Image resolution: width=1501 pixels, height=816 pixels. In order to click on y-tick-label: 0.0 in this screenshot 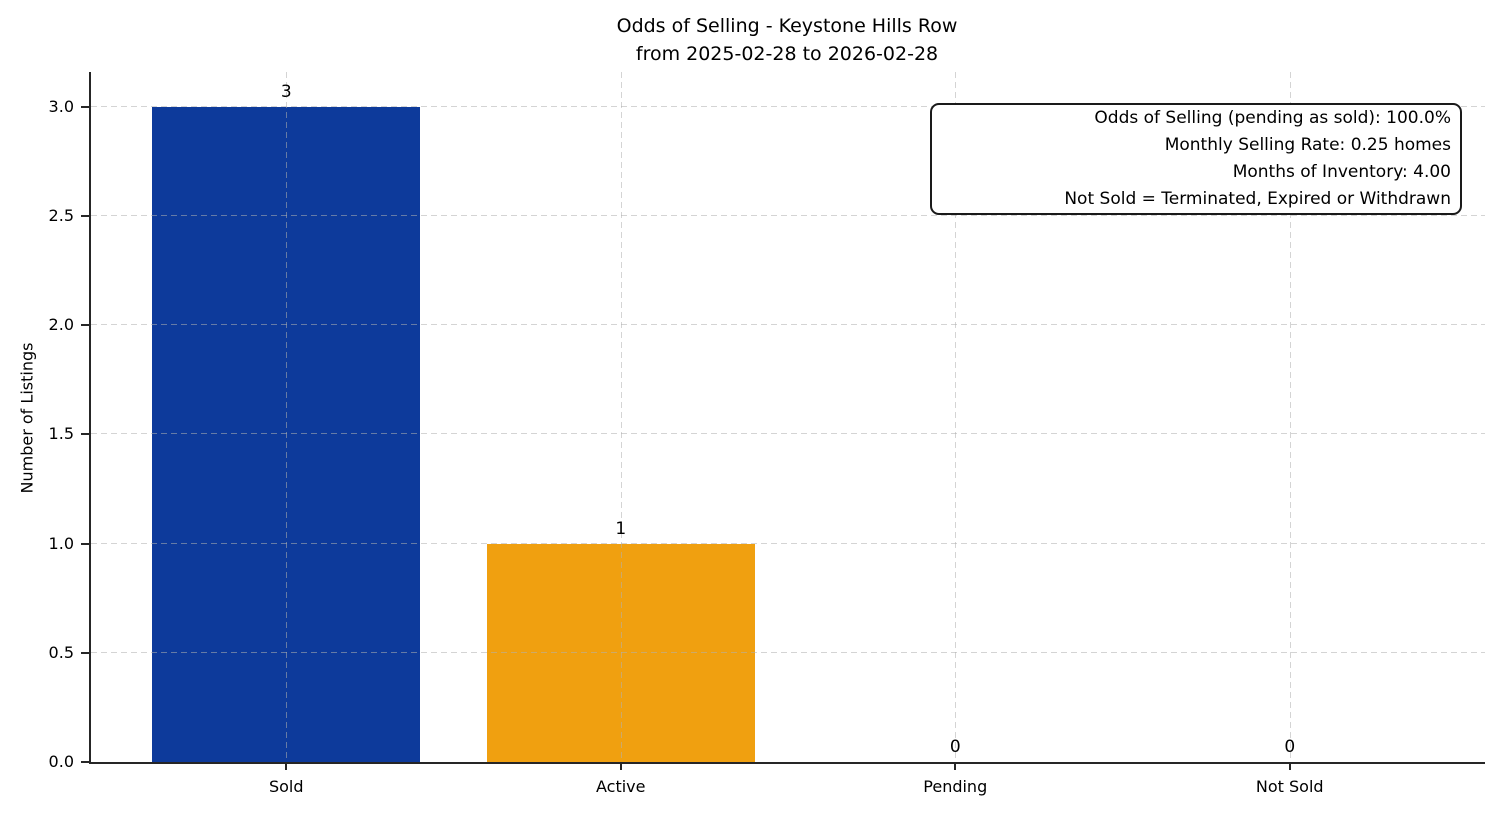, I will do `click(61, 761)`.